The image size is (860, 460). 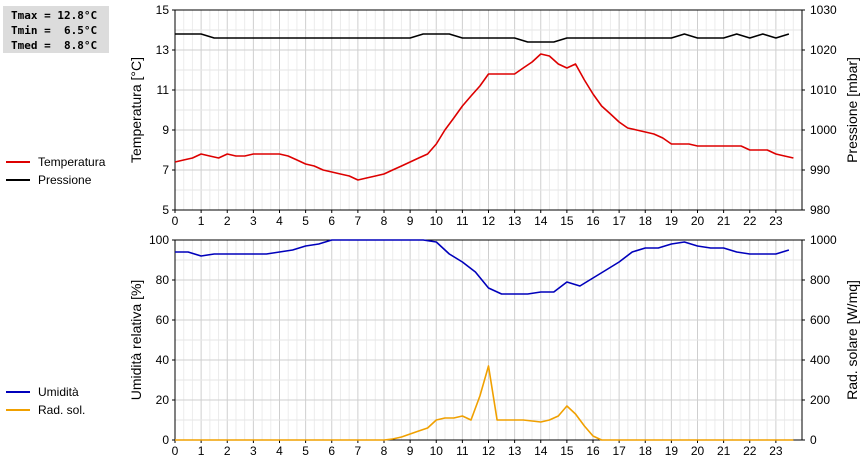 I want to click on y-right-tick-label: 200, so click(x=820, y=400).